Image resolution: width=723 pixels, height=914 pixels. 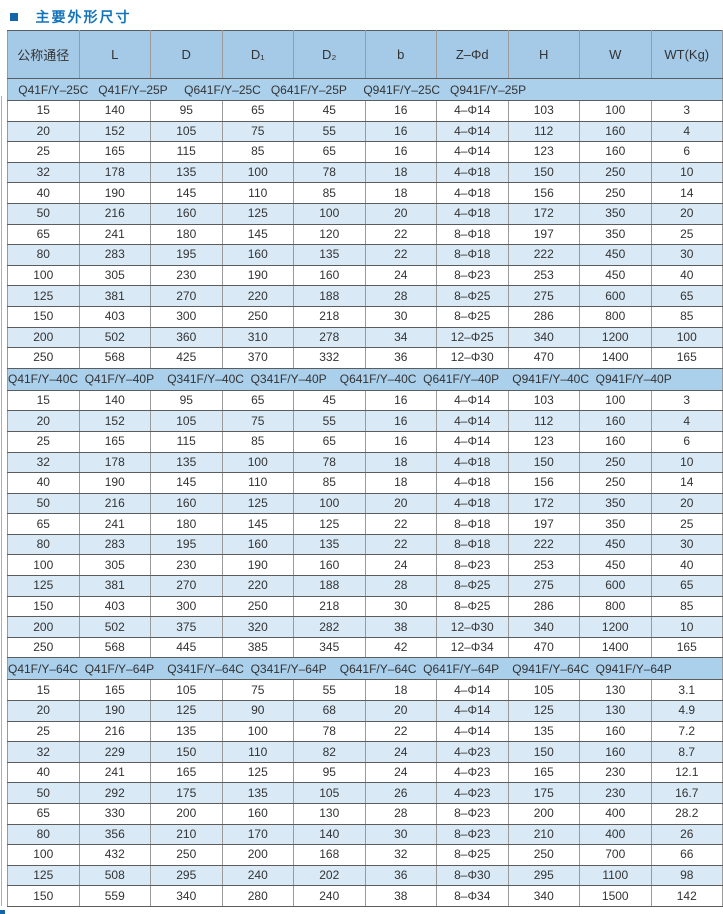 What do you see at coordinates (615, 255) in the screenshot?
I see `table-cell: 450` at bounding box center [615, 255].